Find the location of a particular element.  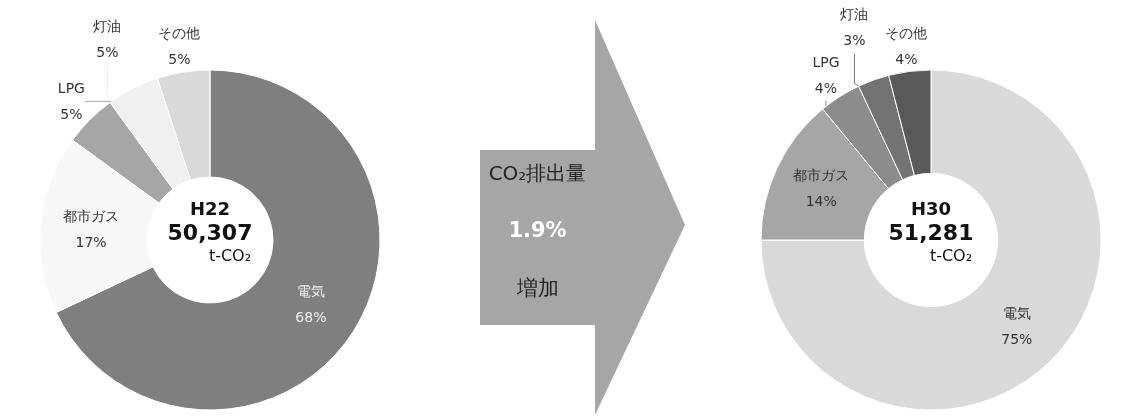

data-label: 3% is located at coordinates (854, 40).